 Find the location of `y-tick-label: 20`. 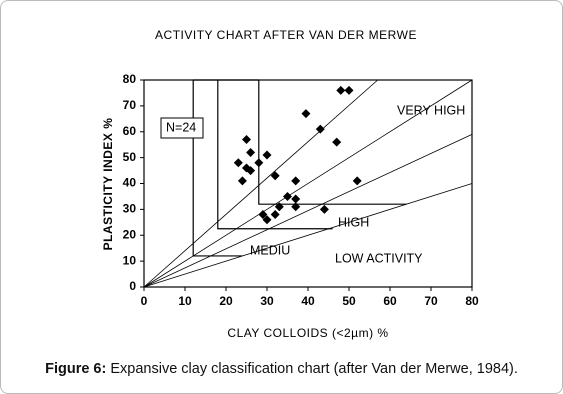

y-tick-label: 20 is located at coordinates (130, 234).